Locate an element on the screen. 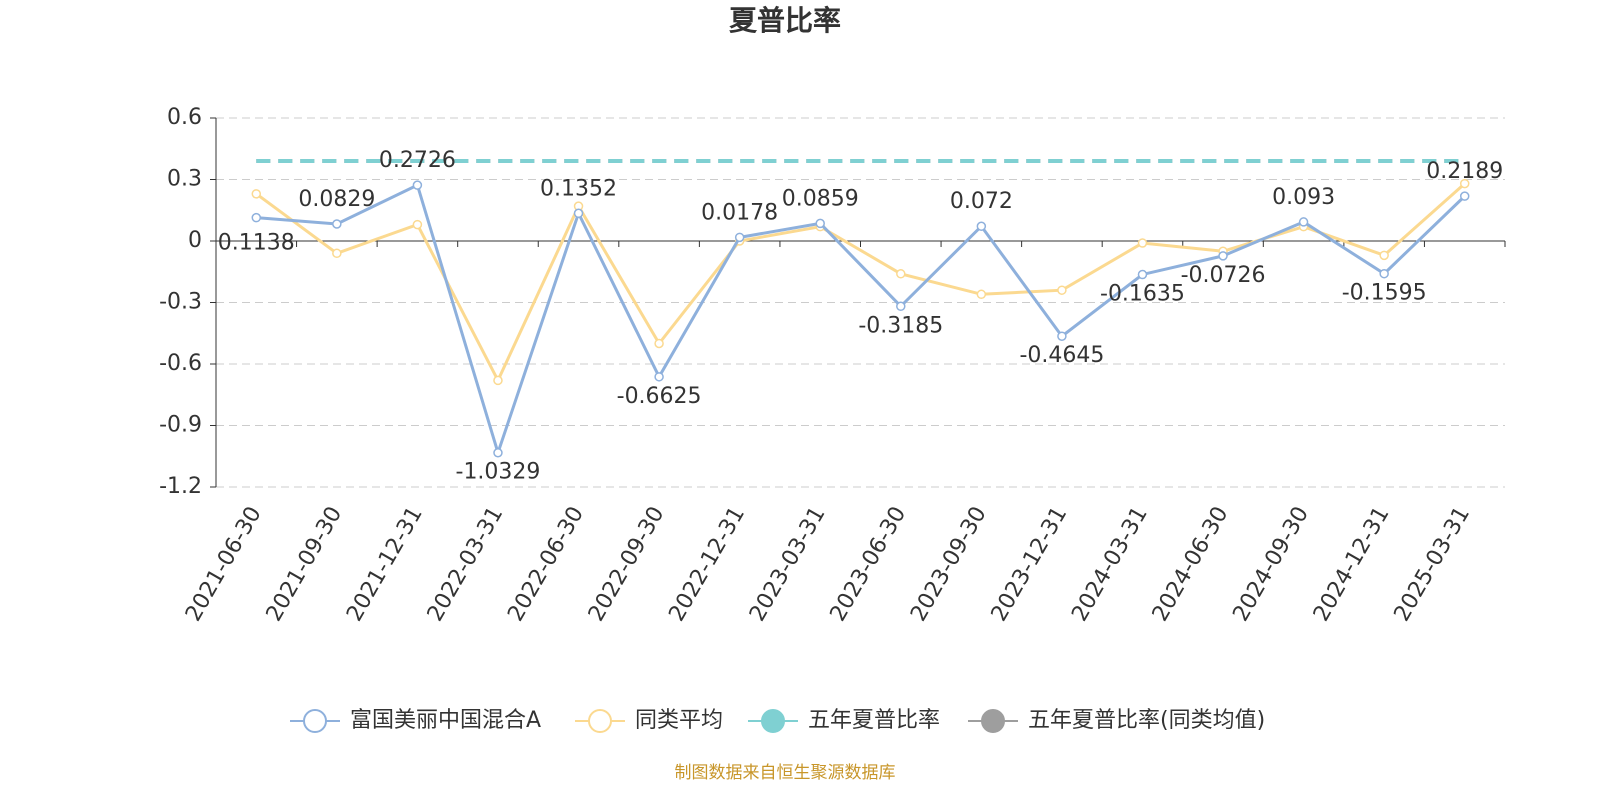 The image size is (1600, 800). y-tick-label: -1.2 is located at coordinates (180, 486).